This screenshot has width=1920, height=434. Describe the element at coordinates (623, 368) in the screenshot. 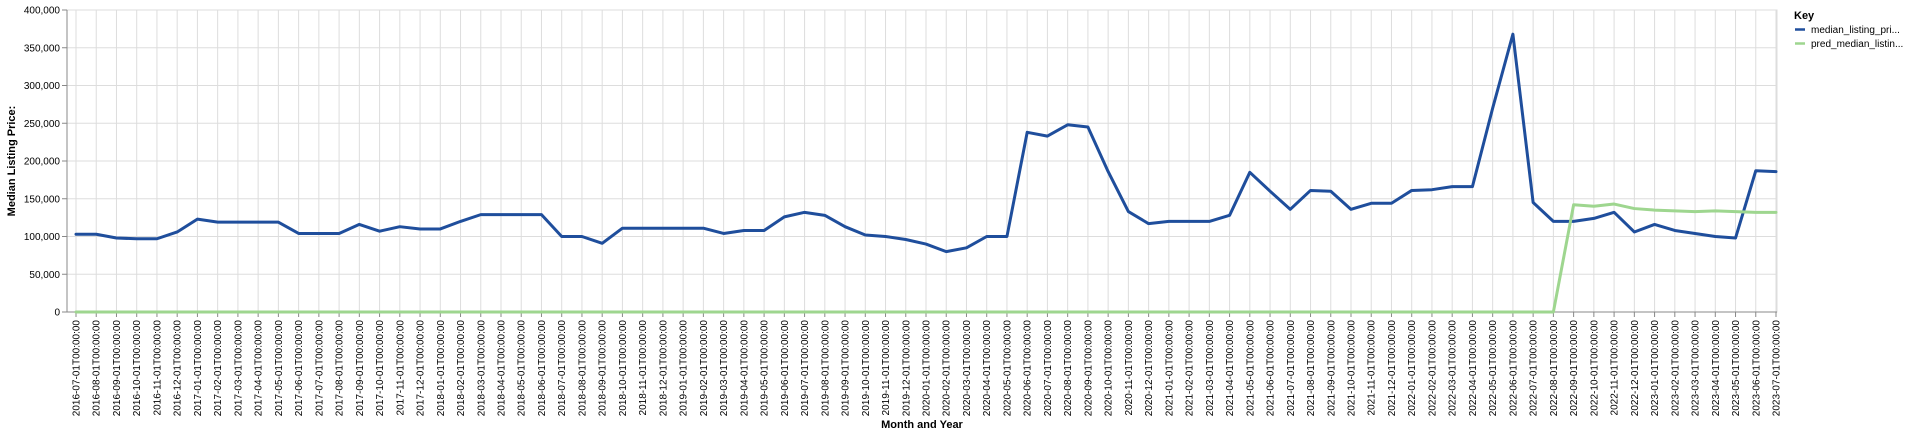

I see `x-tick-label: 2018-10-01T00:00:00` at that location.